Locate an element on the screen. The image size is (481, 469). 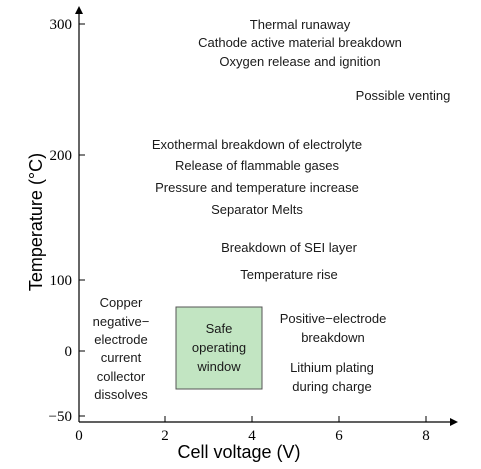
y-axis-title: Temperature (°C) is located at coordinates (36, 222).